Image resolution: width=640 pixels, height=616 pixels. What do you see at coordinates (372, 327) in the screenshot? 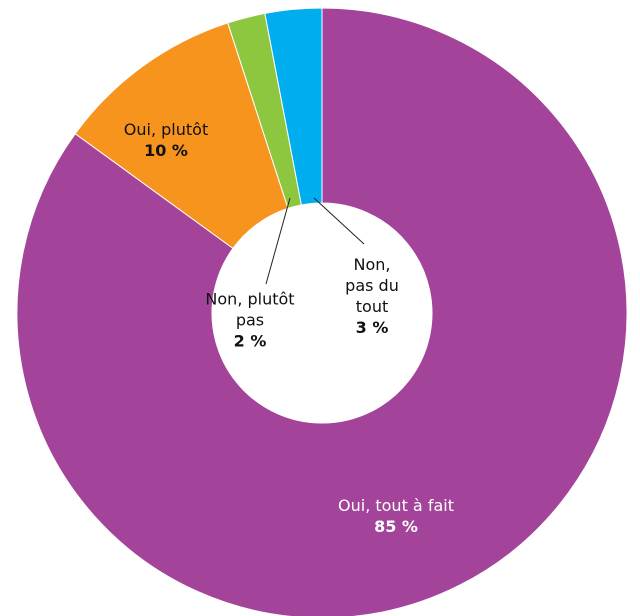
I see `value-label: 3 %` at bounding box center [372, 327].